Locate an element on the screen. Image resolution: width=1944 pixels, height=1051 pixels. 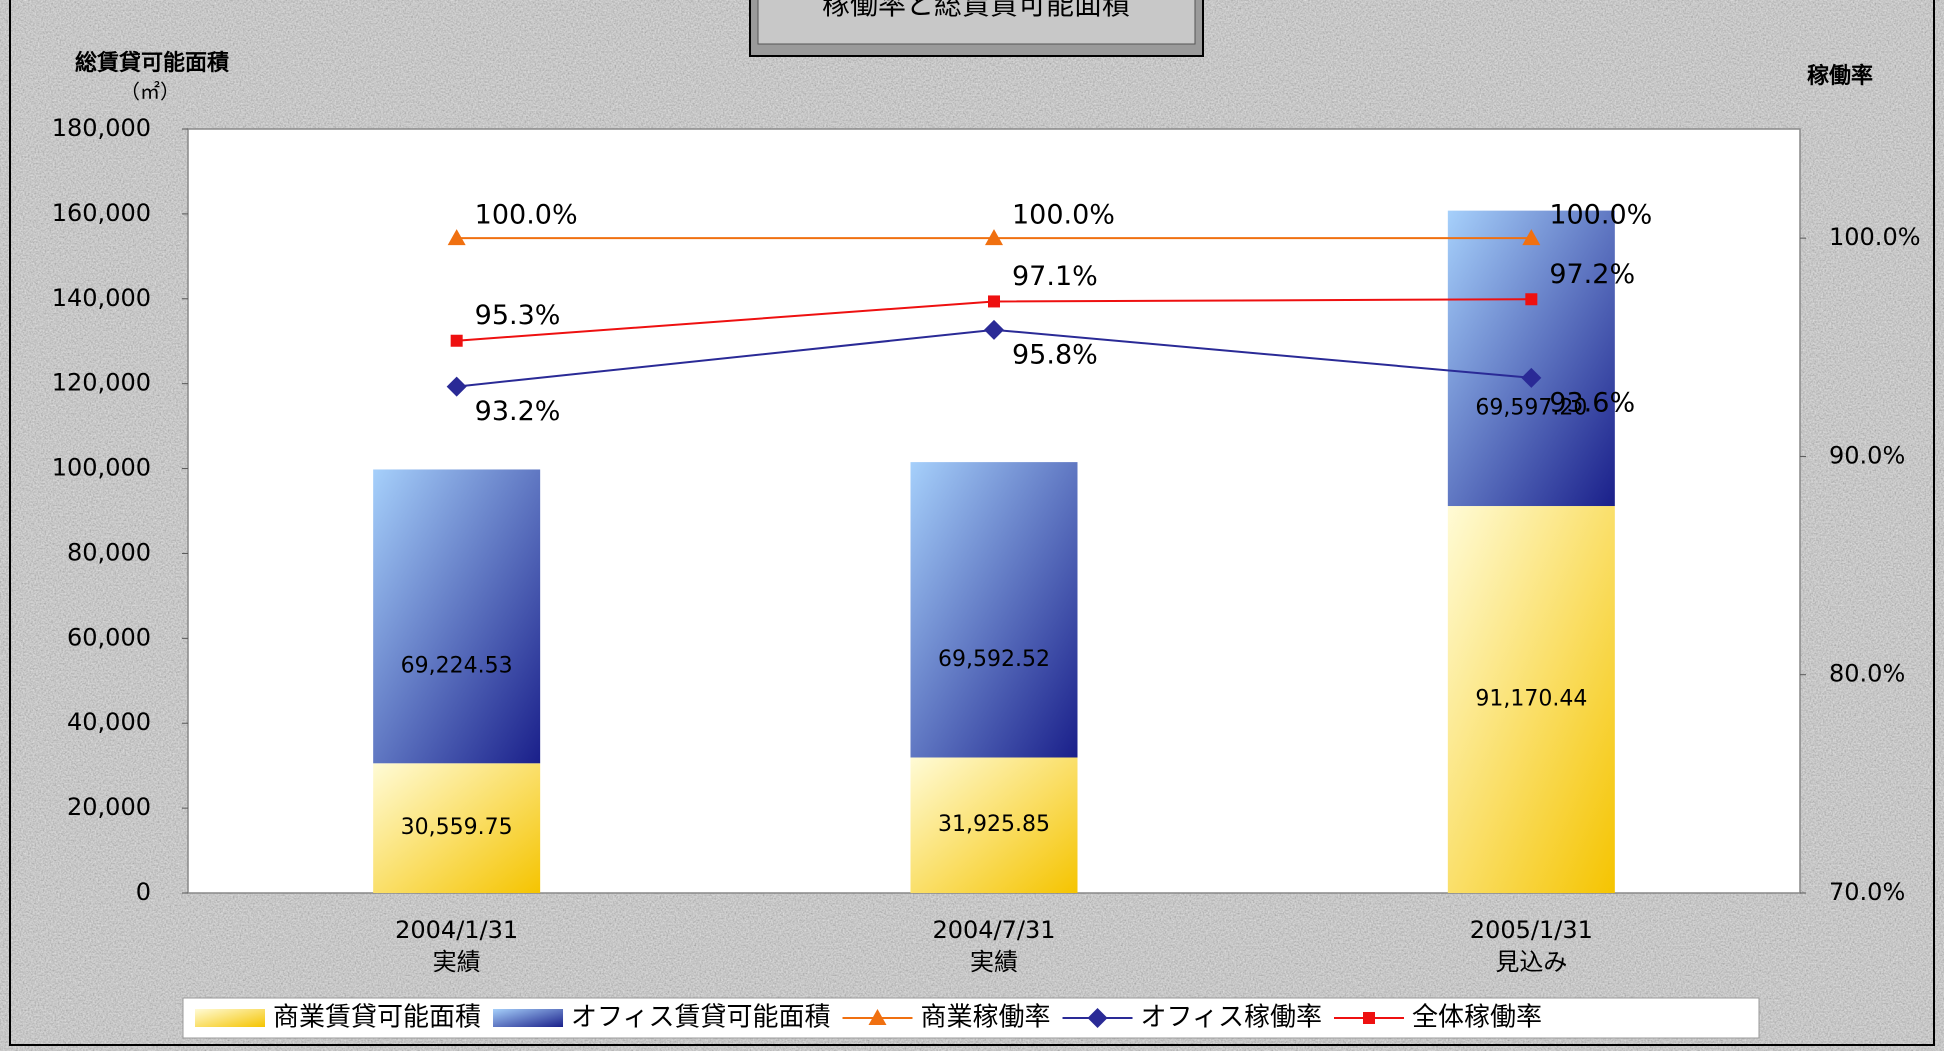
y-tick-label: 0 is located at coordinates (143, 892).